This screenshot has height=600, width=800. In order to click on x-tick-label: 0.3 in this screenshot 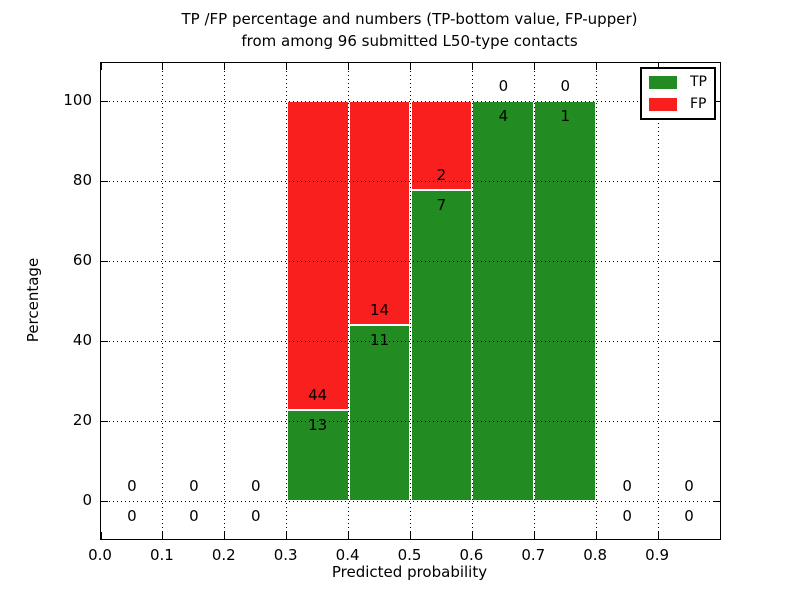, I will do `click(285, 555)`.